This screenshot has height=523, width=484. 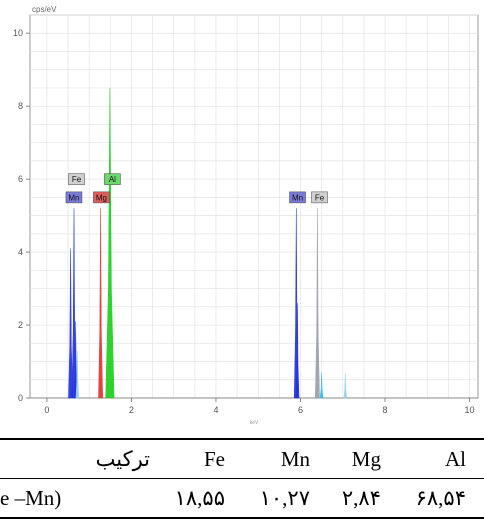 What do you see at coordinates (79, 458) in the screenshot?
I see `header-composition: ترکیب` at bounding box center [79, 458].